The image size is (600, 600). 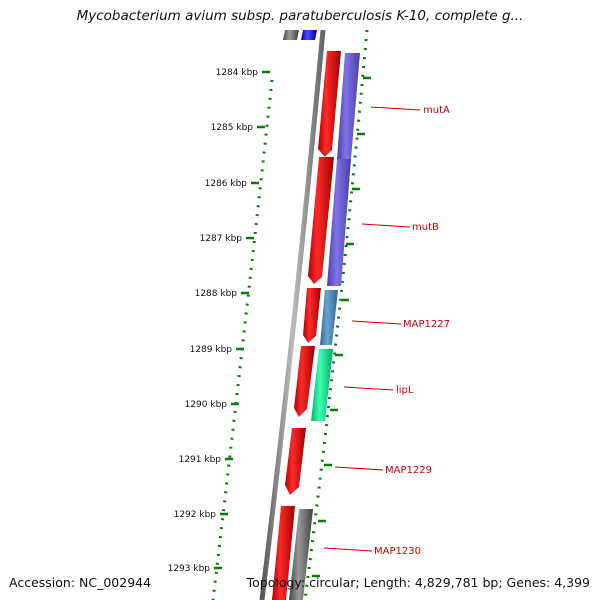 What do you see at coordinates (426, 324) in the screenshot?
I see `gene-label-MAP1227: MAP1227` at bounding box center [426, 324].